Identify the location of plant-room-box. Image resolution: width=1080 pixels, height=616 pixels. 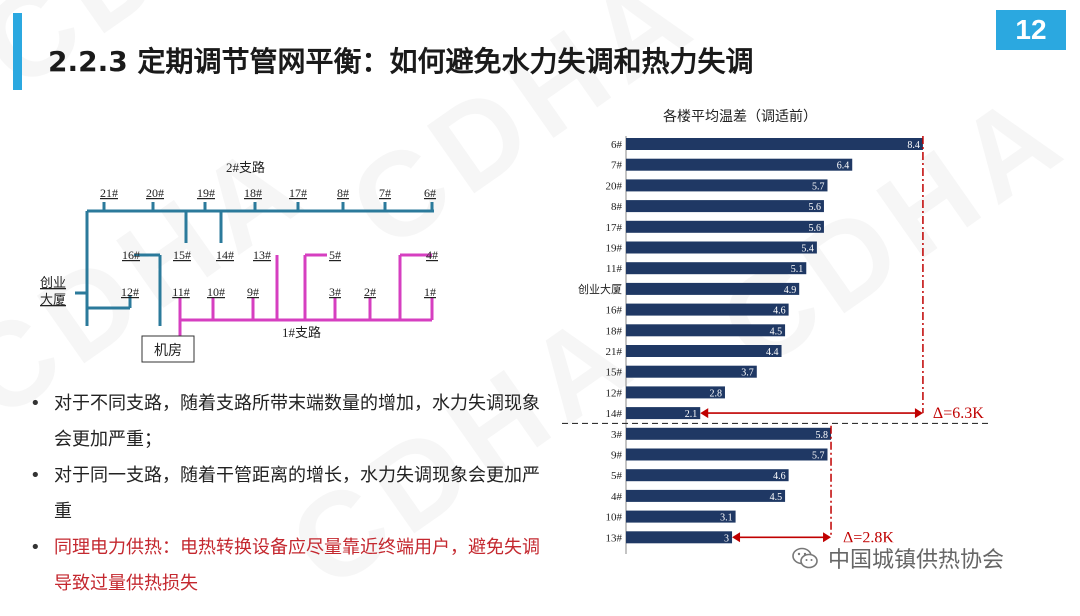
(168, 349).